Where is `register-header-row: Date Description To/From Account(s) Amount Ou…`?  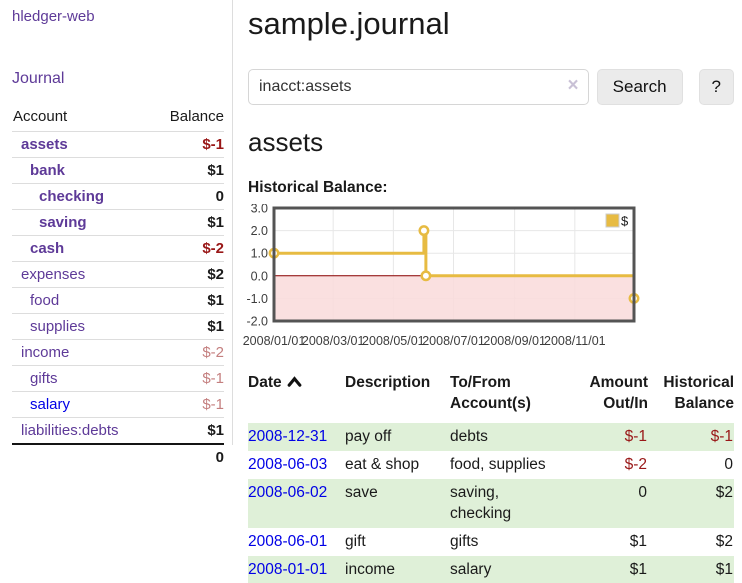
register-header-row: Date Description To/From Account(s) Amount Ou… is located at coordinates (491, 397).